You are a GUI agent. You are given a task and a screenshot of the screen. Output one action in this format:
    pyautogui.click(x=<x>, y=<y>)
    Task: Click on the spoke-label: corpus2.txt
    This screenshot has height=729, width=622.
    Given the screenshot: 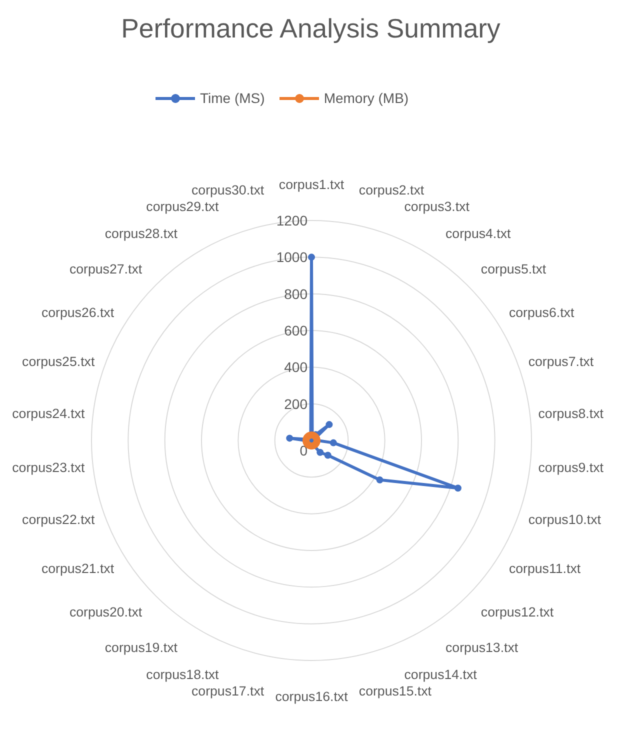 What is the action you would take?
    pyautogui.click(x=391, y=190)
    